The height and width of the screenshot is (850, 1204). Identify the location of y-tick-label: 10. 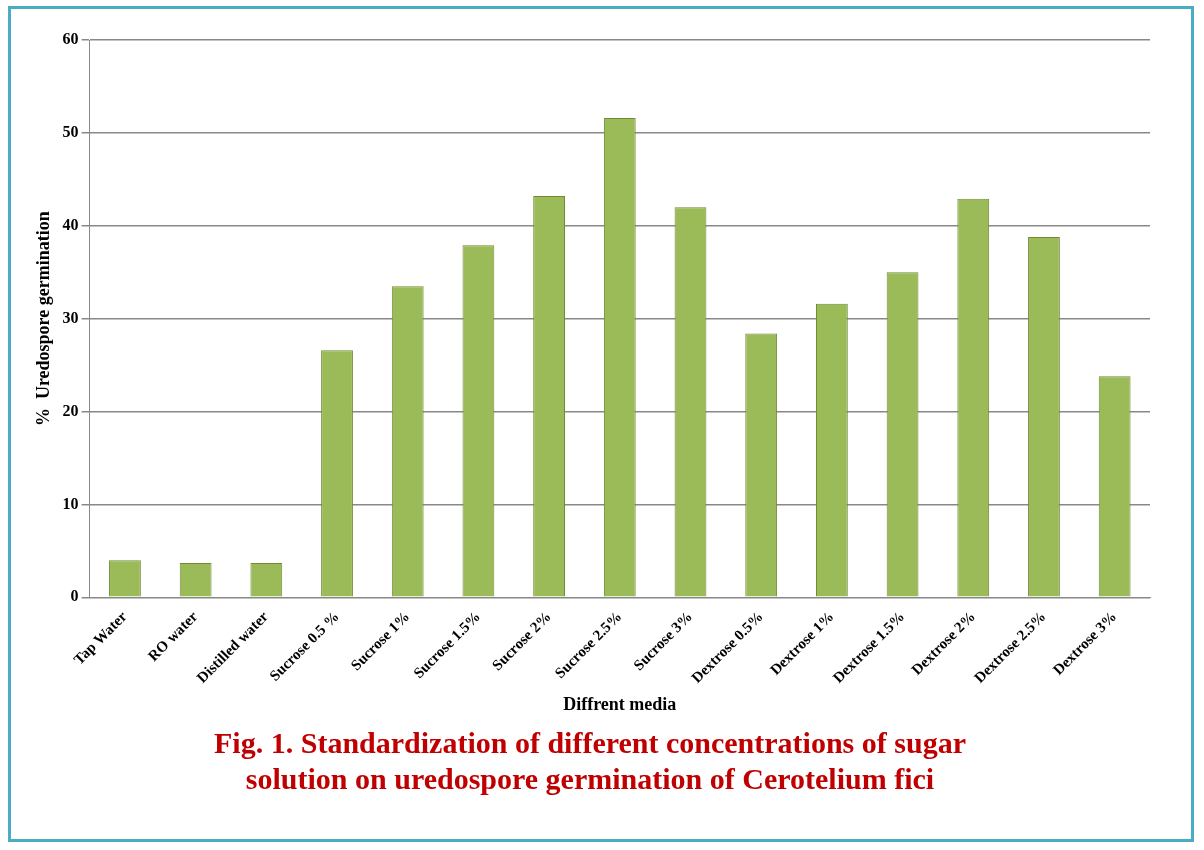
(70, 503).